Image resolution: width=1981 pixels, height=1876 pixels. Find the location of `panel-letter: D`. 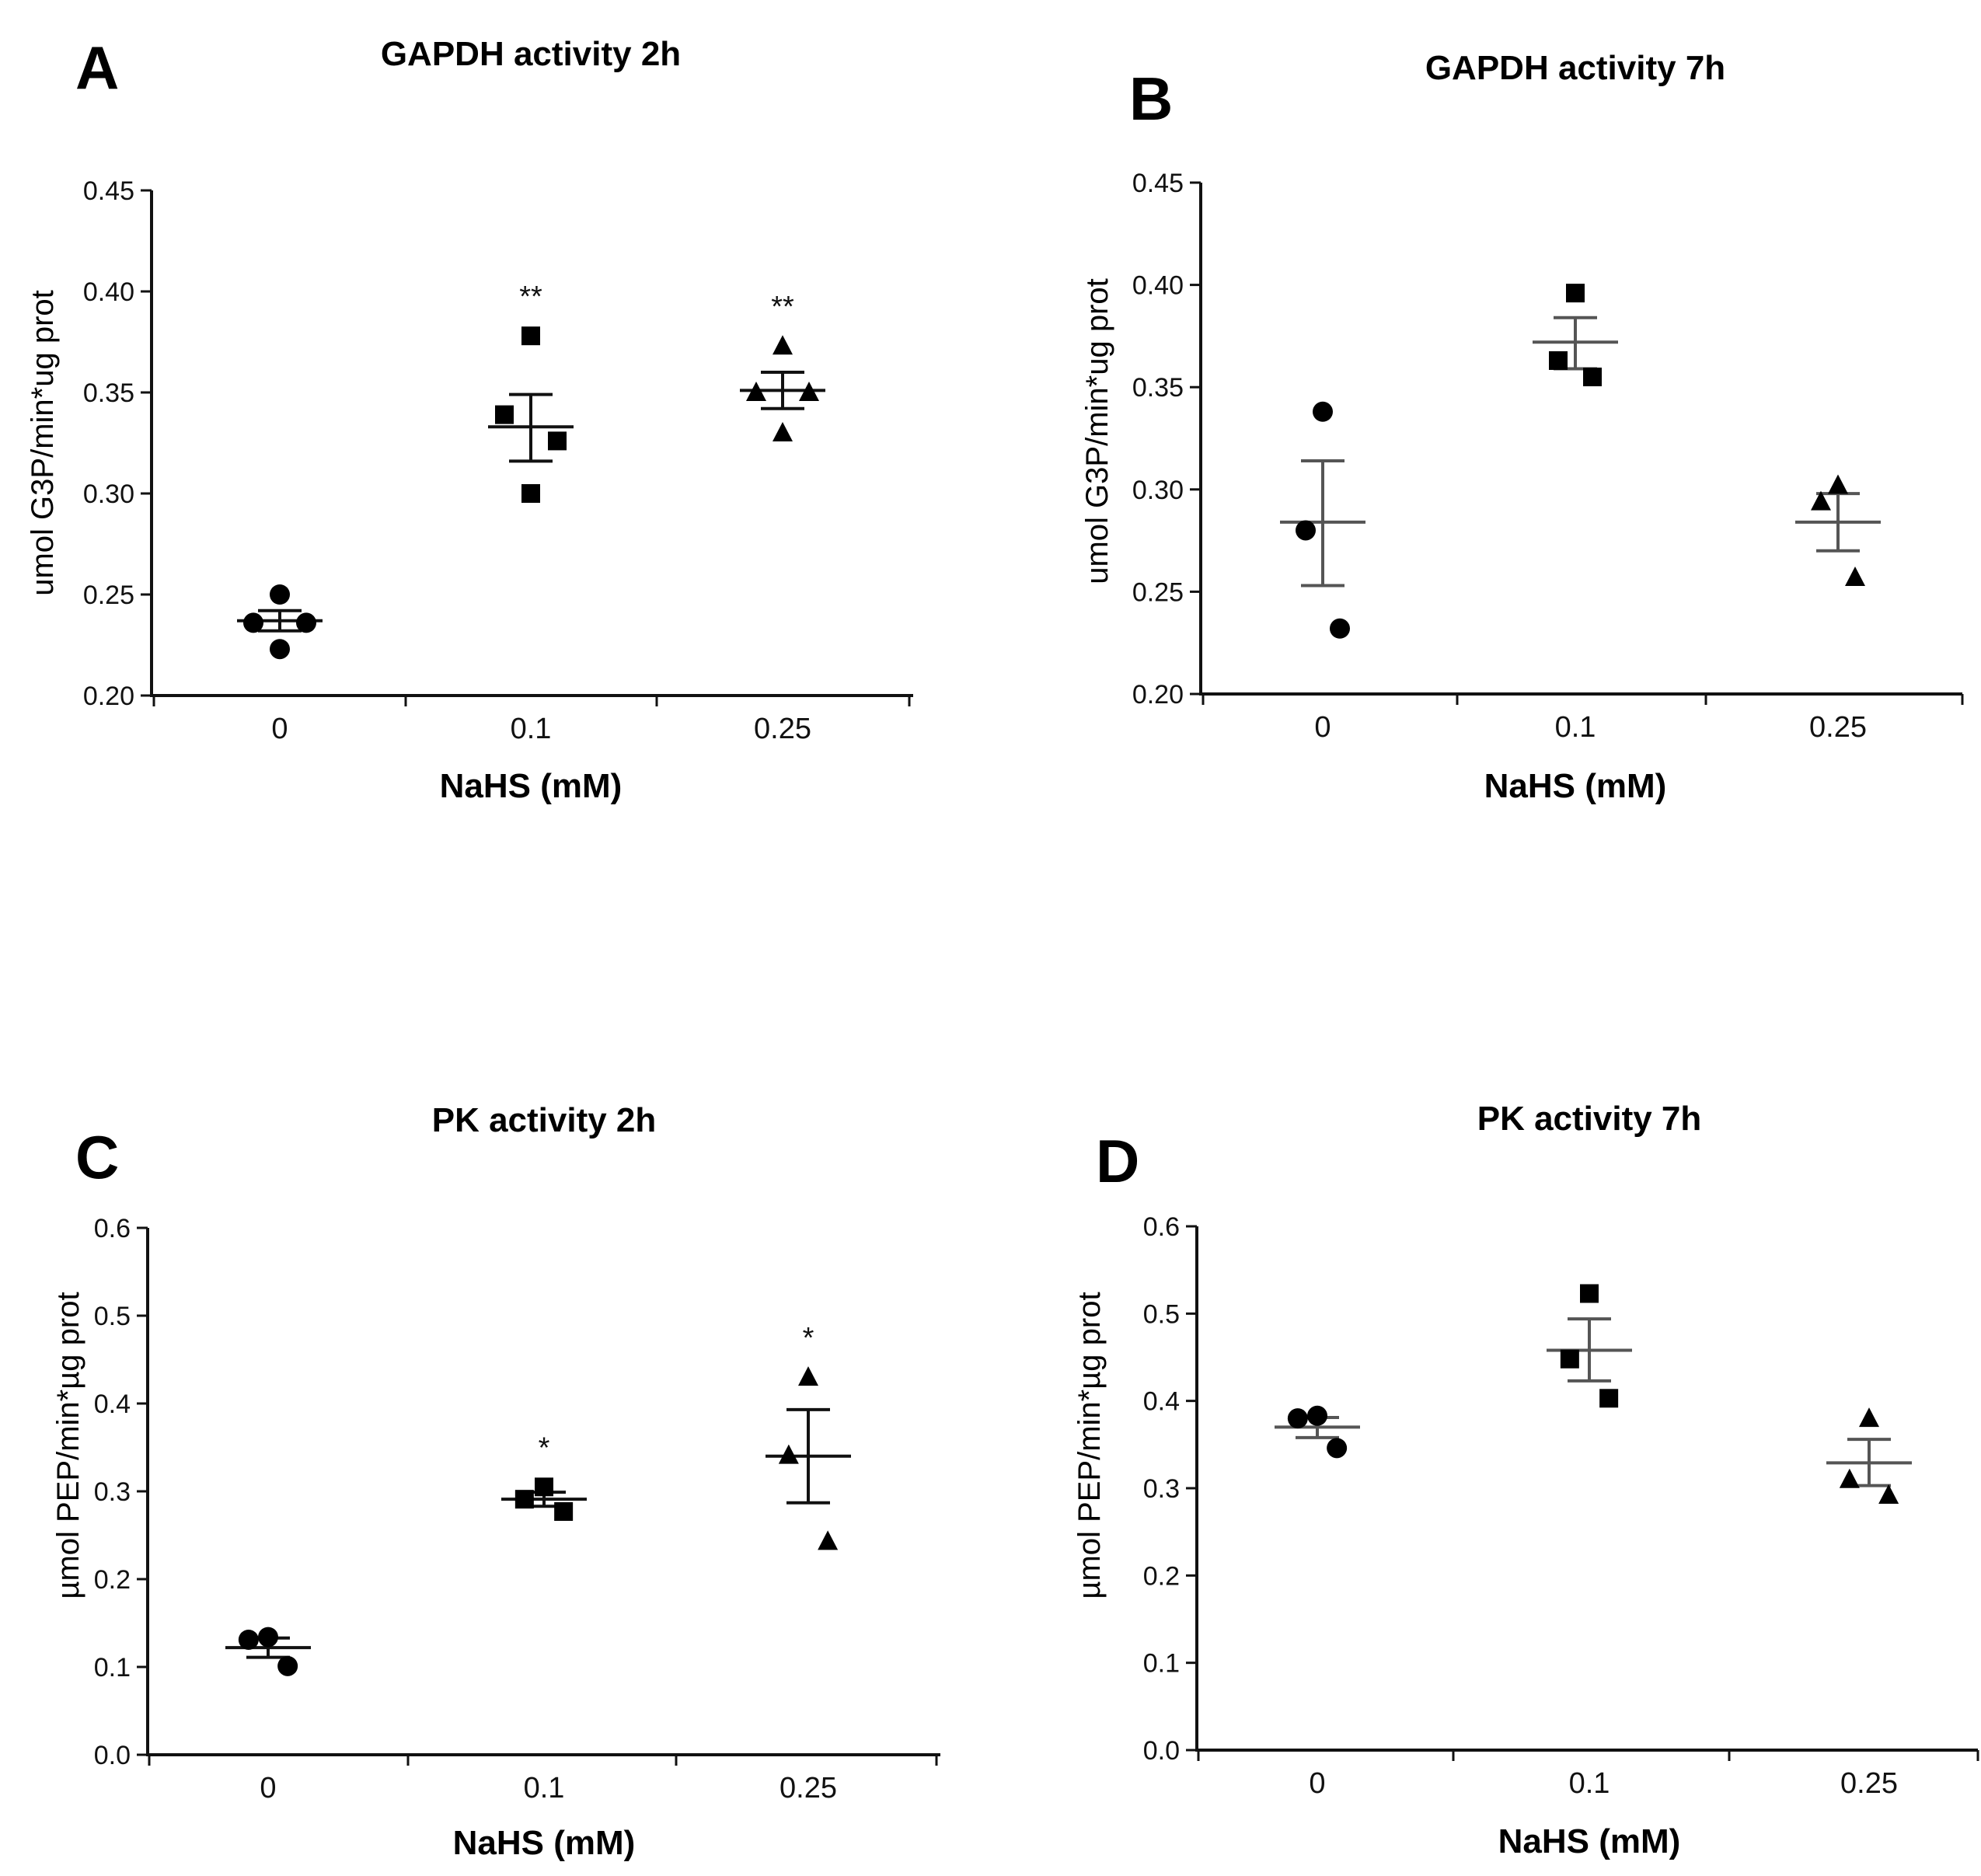

panel-letter: D is located at coordinates (1118, 1161).